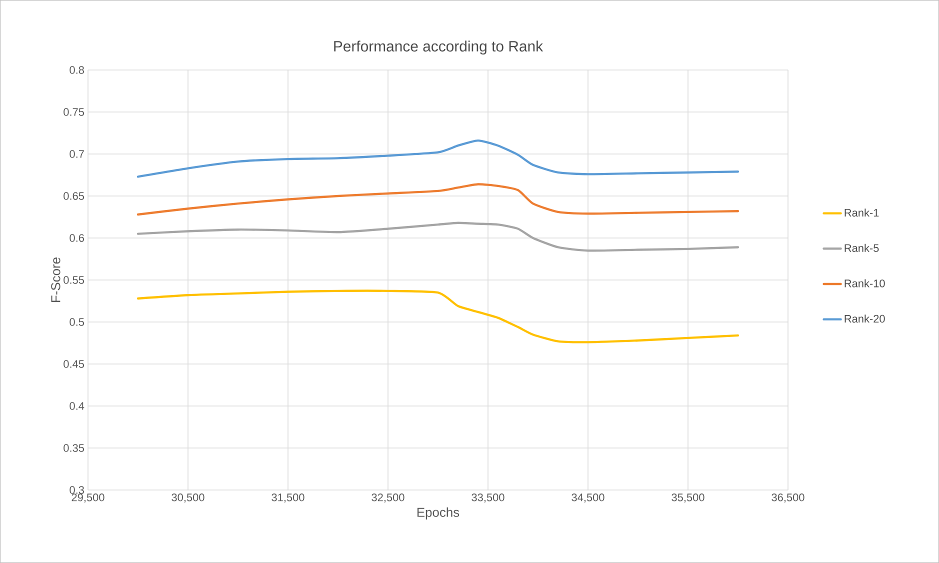 The image size is (939, 563). I want to click on y-tick-label: 0.8, so click(77, 70).